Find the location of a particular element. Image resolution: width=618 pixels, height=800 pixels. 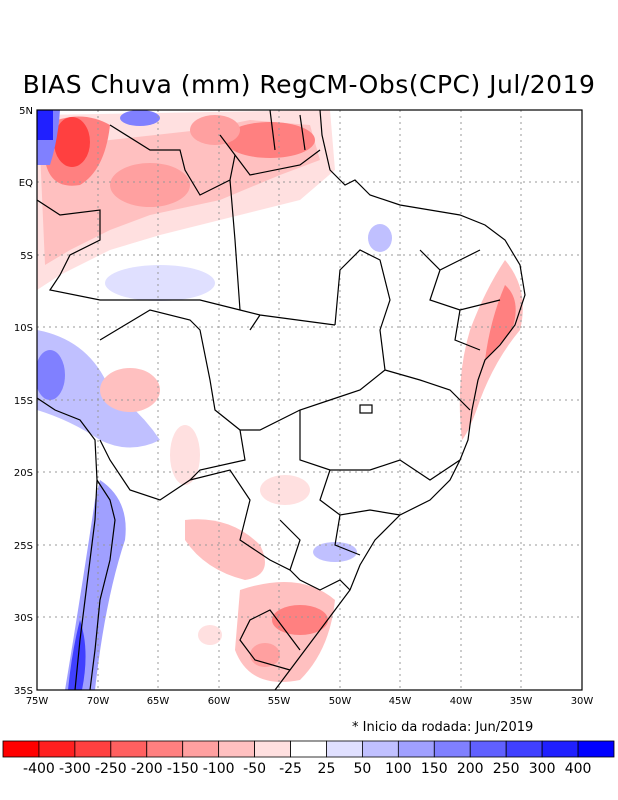

lon-label: 60W is located at coordinates (219, 701).